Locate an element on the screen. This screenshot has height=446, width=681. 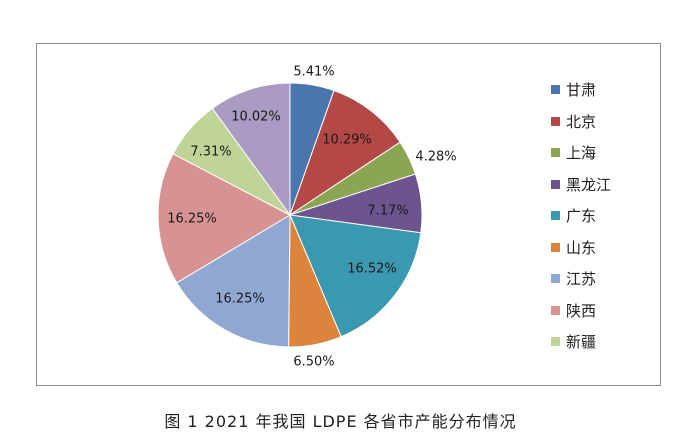
legend-item: 山东 is located at coordinates (581, 248).